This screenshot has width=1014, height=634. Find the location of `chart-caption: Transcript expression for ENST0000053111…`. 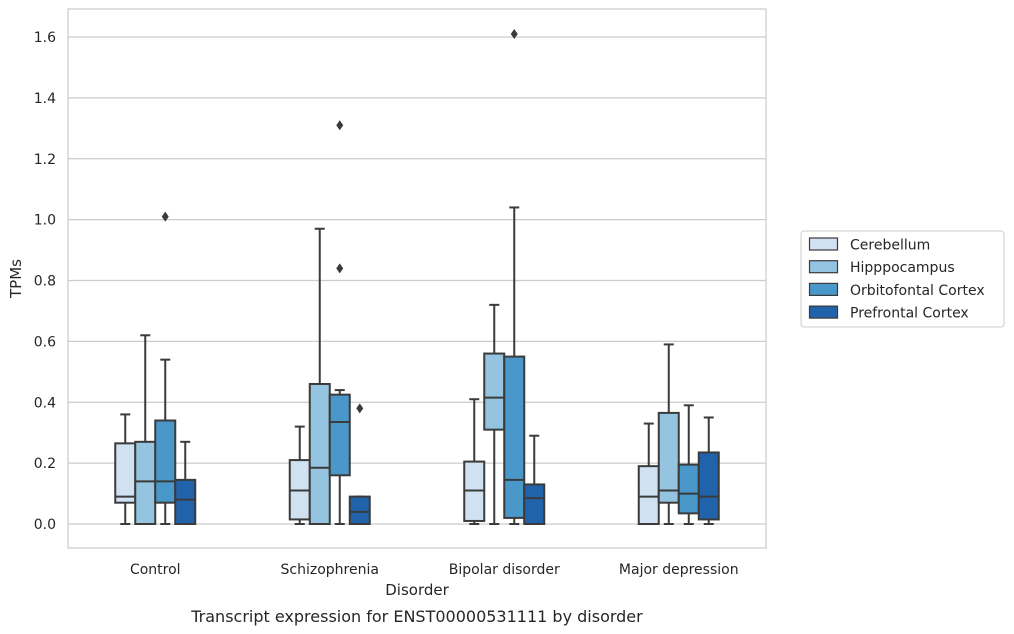

chart-caption: Transcript expression for ENST0000053111… is located at coordinates (416, 616).